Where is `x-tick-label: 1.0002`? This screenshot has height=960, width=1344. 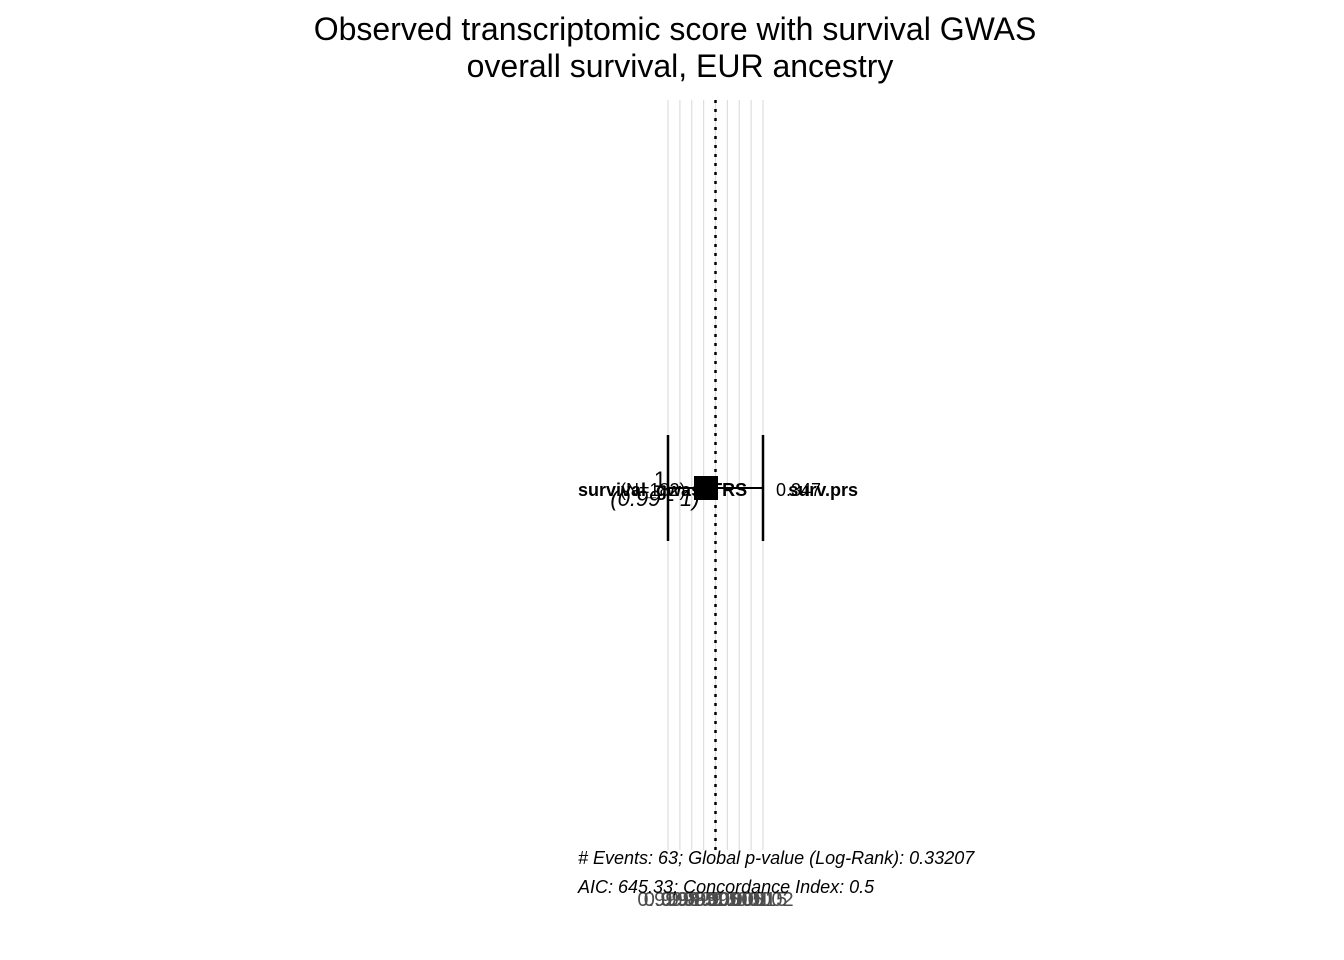 x-tick-label: 1.0002 is located at coordinates (762, 900).